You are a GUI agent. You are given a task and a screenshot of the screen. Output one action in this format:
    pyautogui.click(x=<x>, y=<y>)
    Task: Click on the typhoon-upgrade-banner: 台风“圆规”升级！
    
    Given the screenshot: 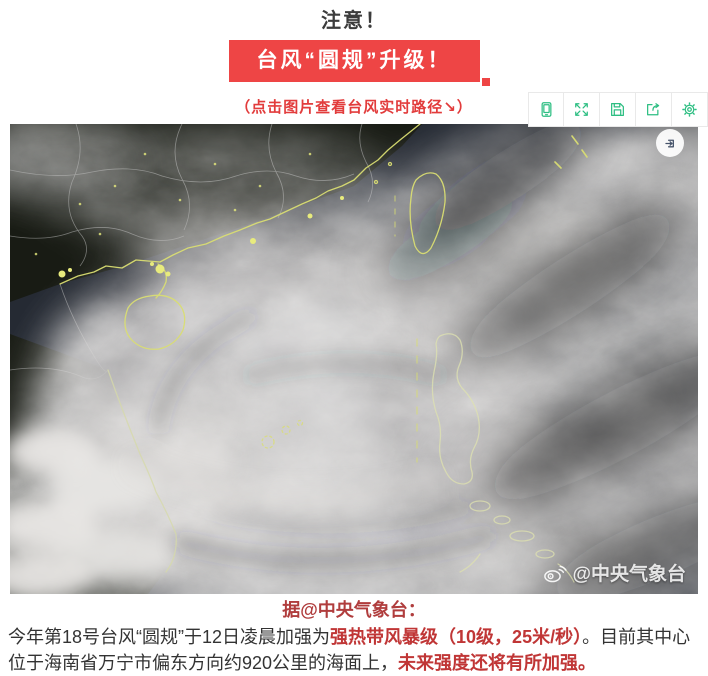 What is the action you would take?
    pyautogui.click(x=359, y=63)
    